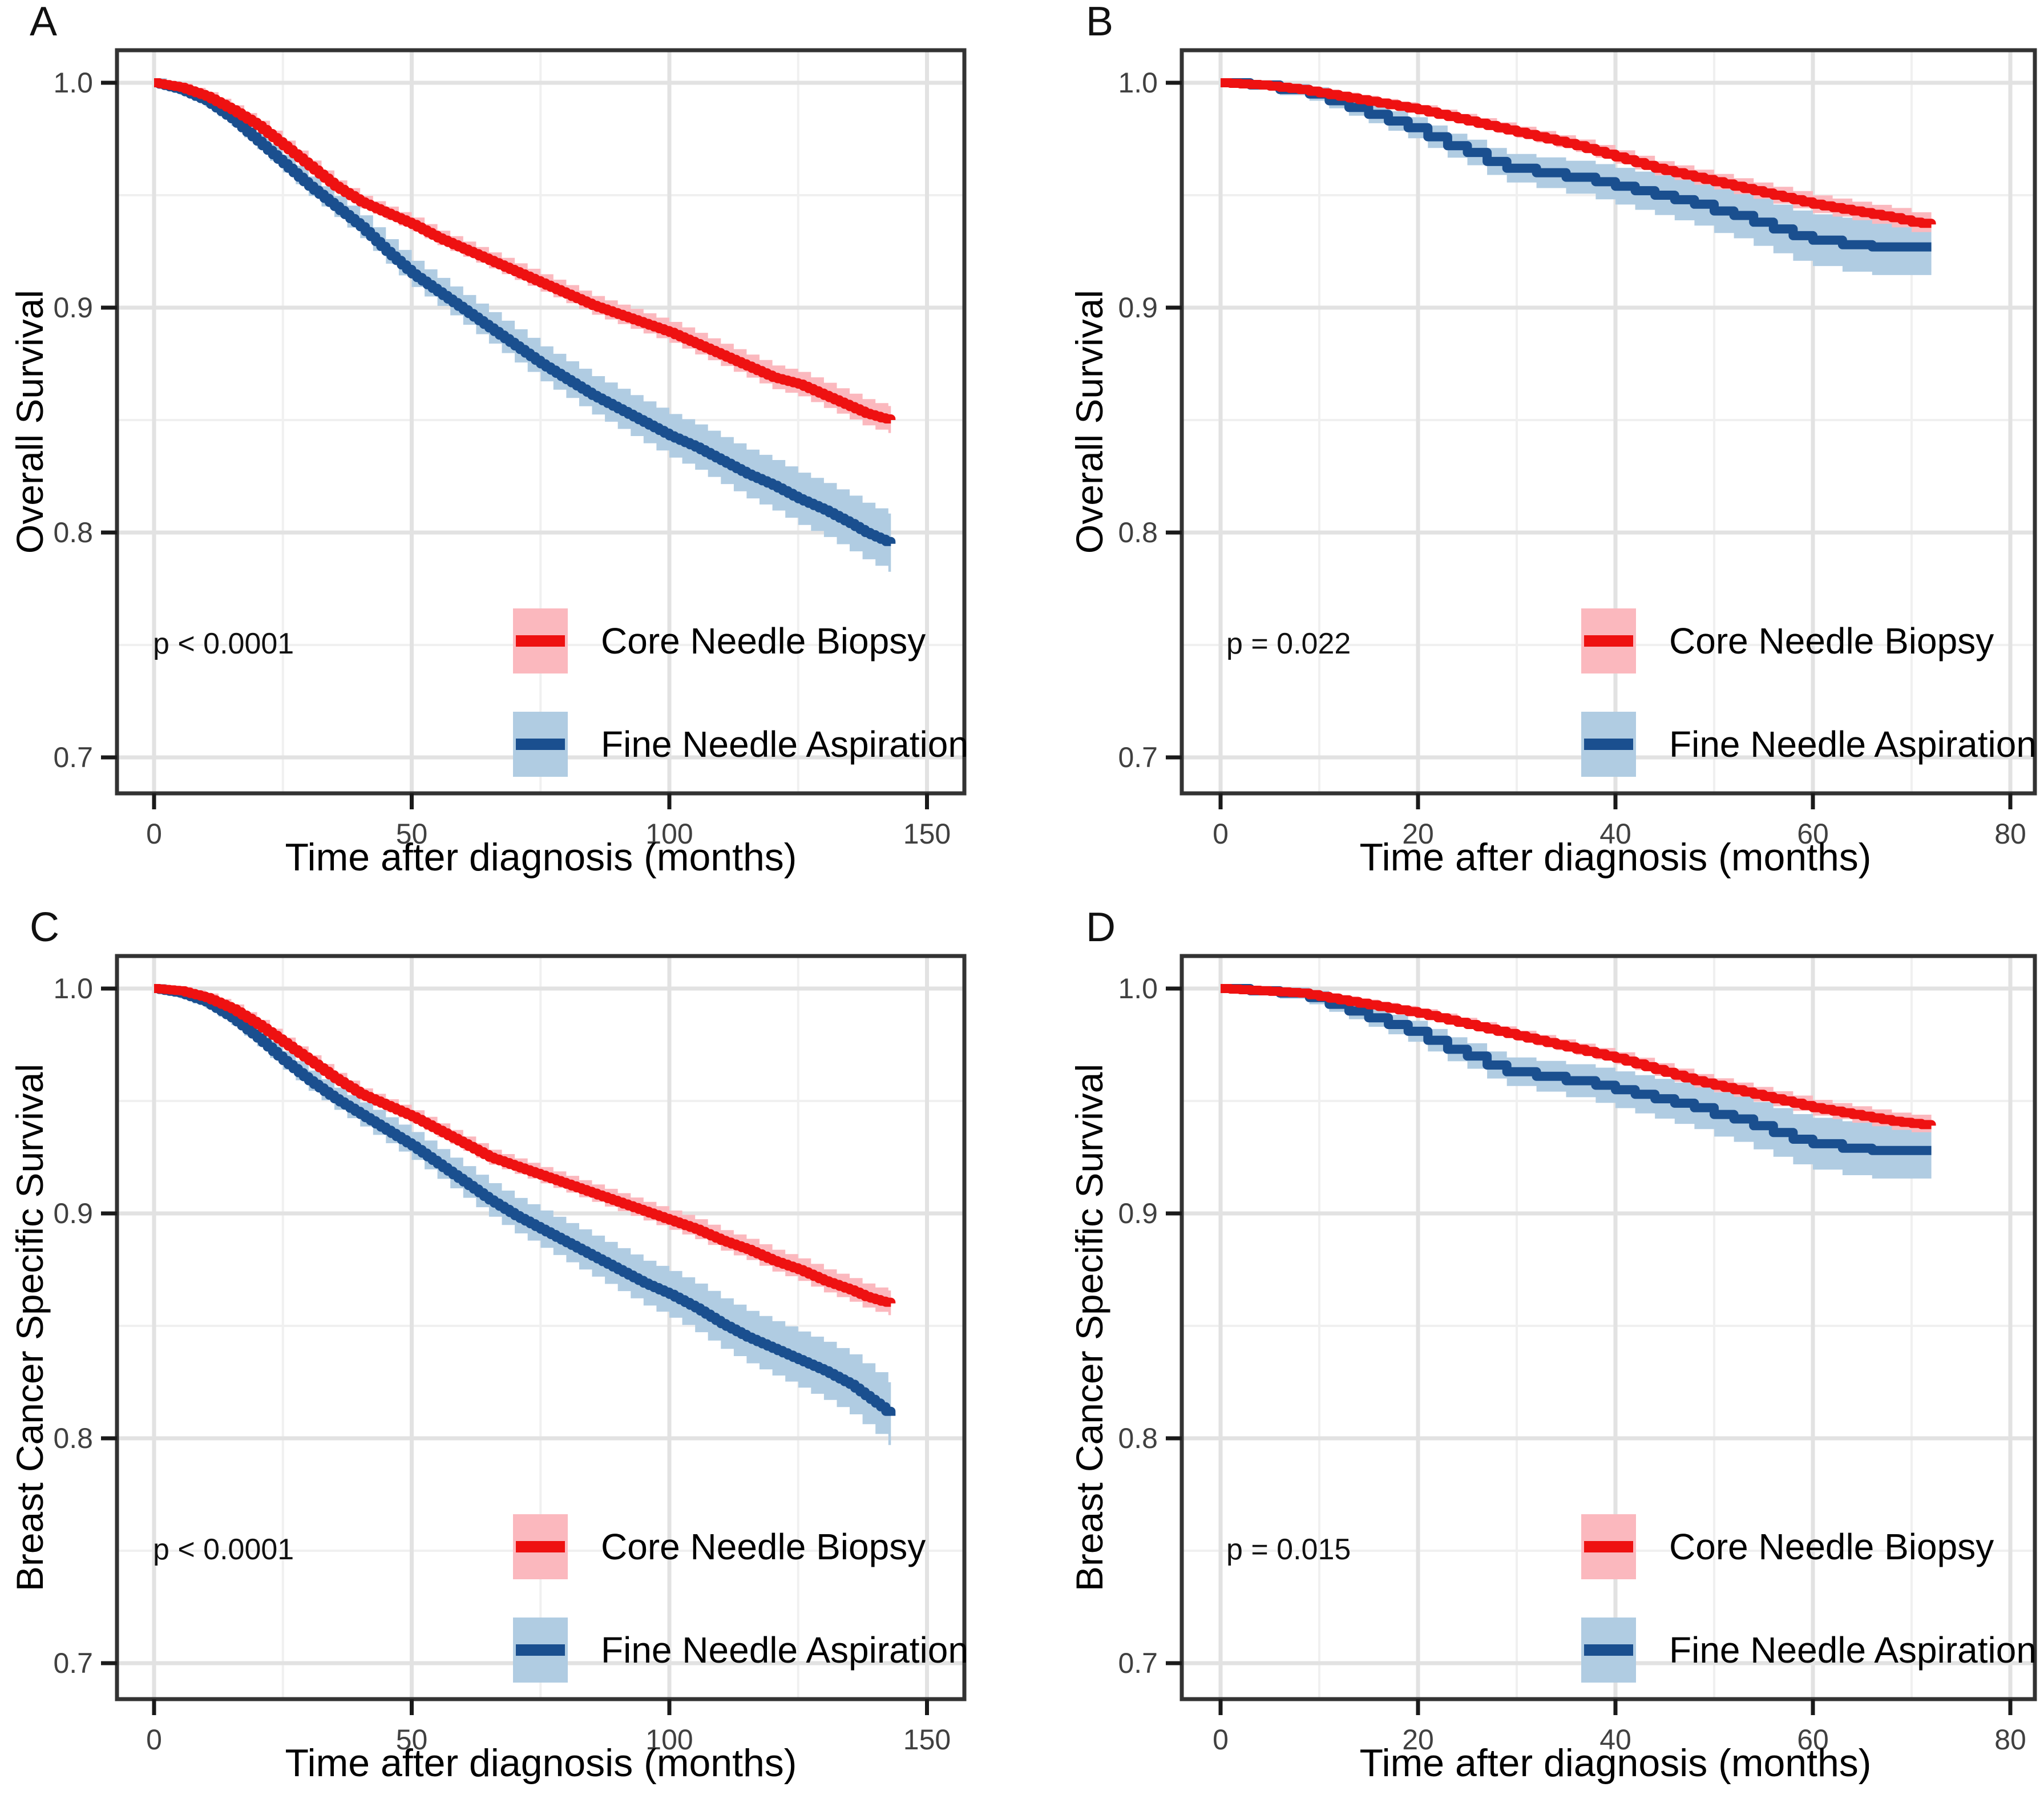 Image resolution: width=2044 pixels, height=1811 pixels. I want to click on ci-band-core-needle-biopsy, so click(1576, 158).